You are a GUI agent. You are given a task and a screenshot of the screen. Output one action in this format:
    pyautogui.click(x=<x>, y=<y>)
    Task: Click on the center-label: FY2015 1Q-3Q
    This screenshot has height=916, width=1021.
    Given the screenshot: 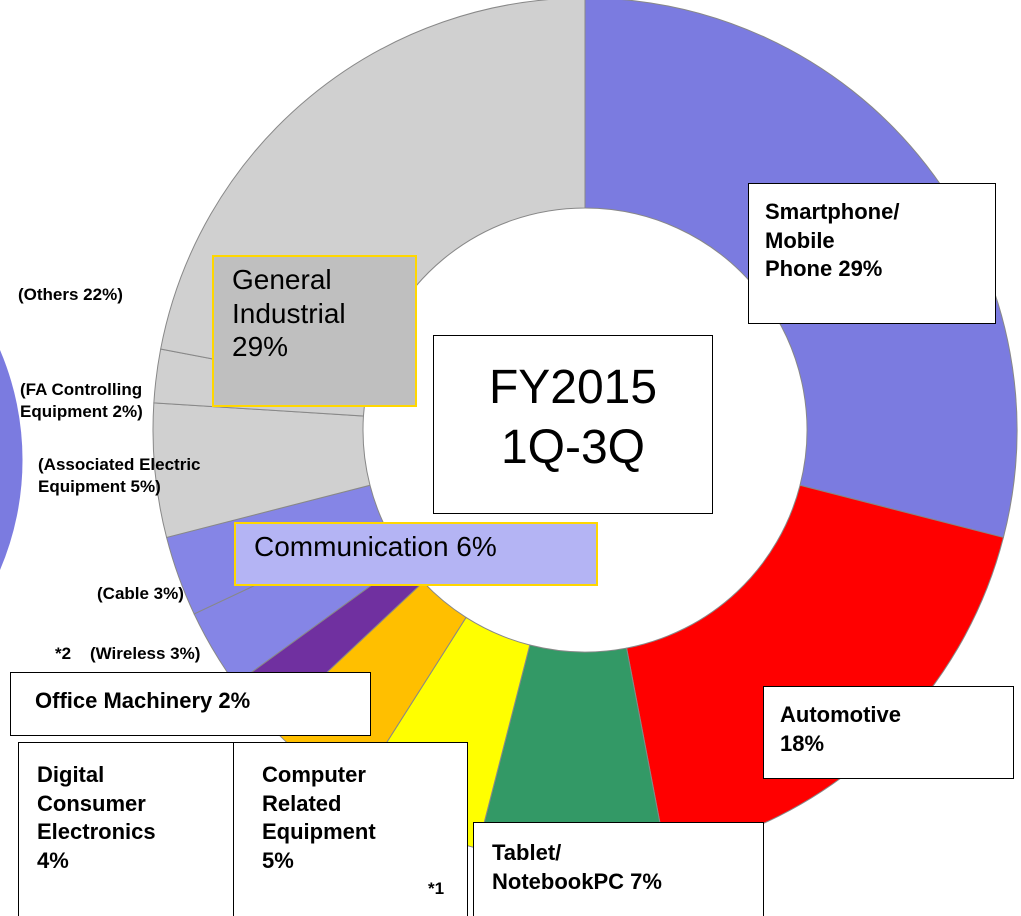 What is the action you would take?
    pyautogui.click(x=573, y=424)
    